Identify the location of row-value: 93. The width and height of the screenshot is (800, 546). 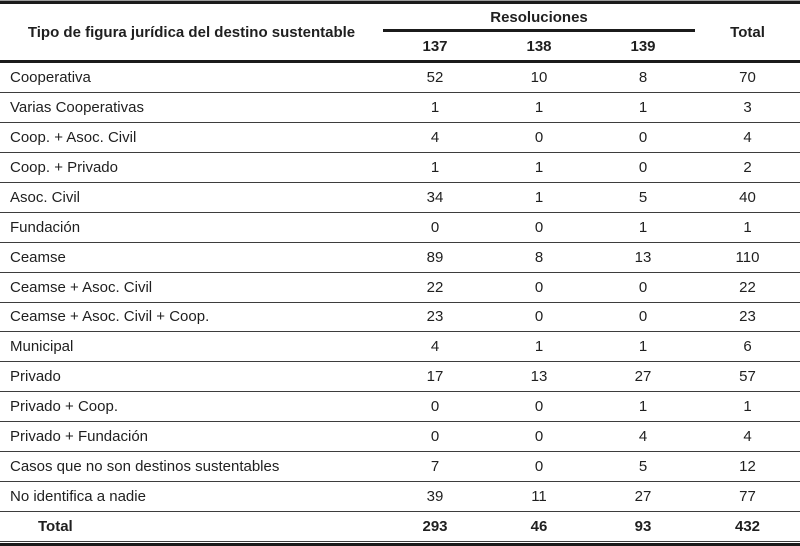
(643, 527).